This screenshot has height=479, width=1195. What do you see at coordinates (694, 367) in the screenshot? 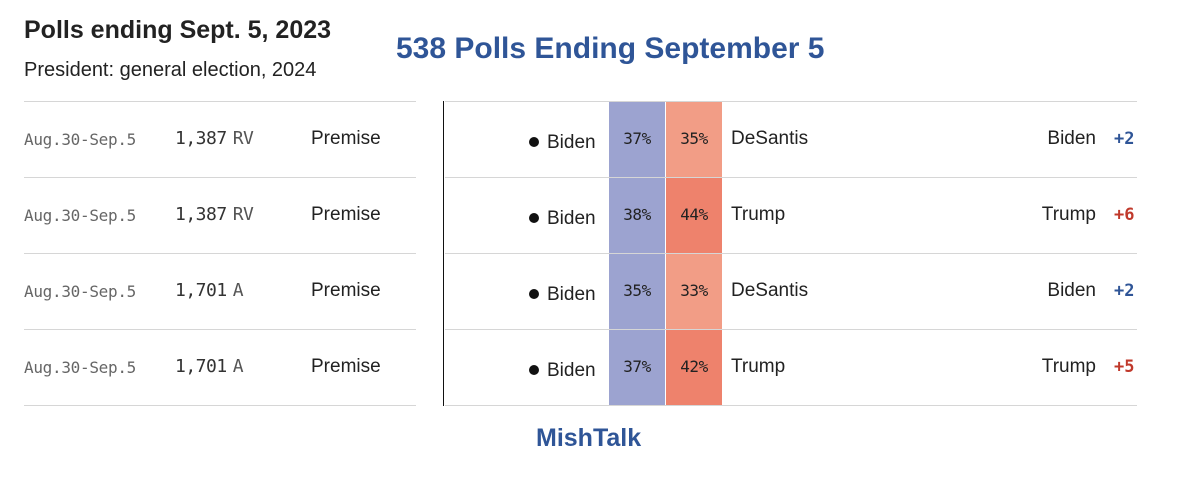
I see `candidate2-percent: 42%` at bounding box center [694, 367].